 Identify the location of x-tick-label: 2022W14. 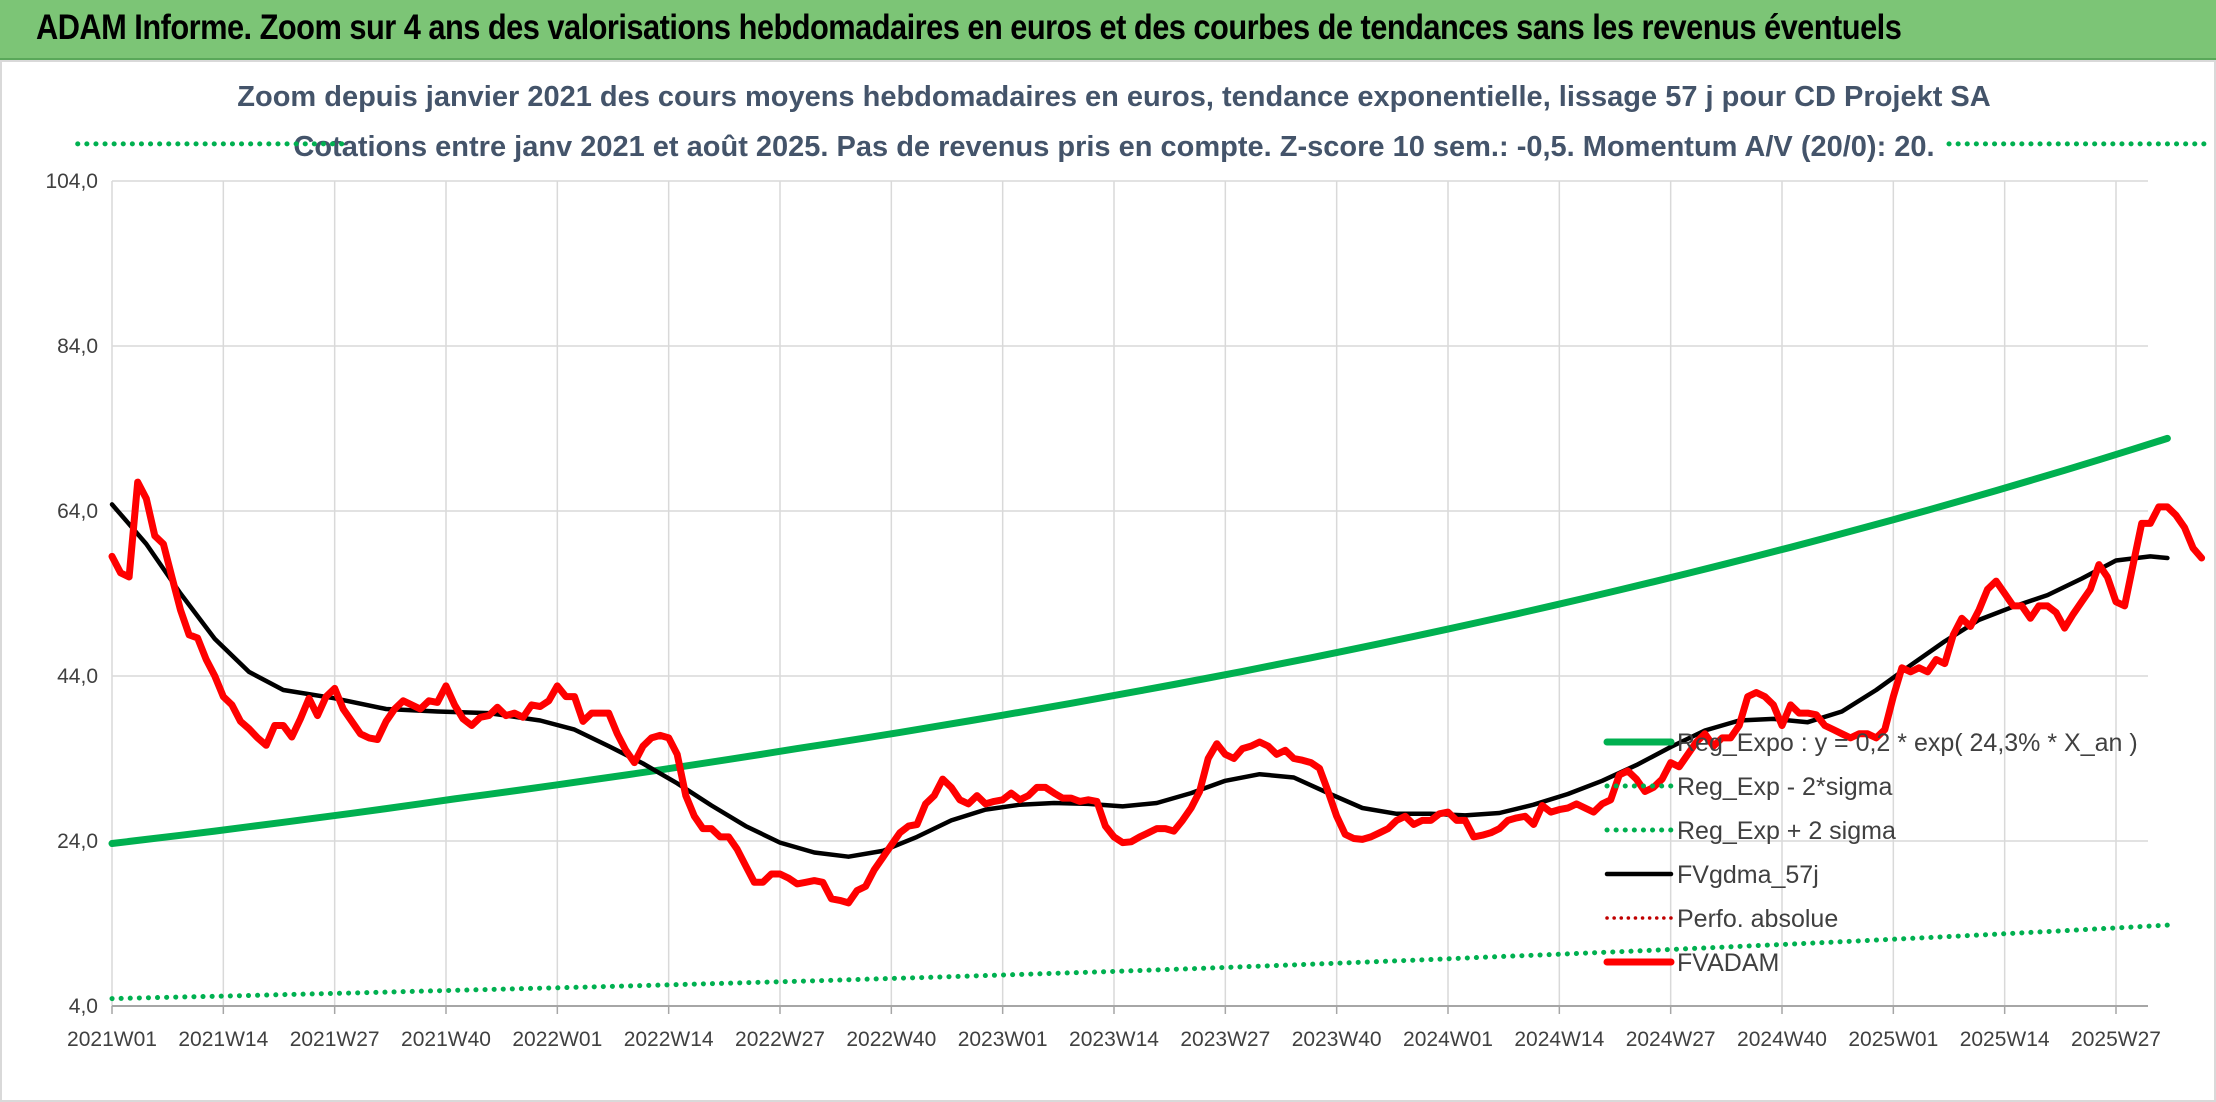
(669, 1039).